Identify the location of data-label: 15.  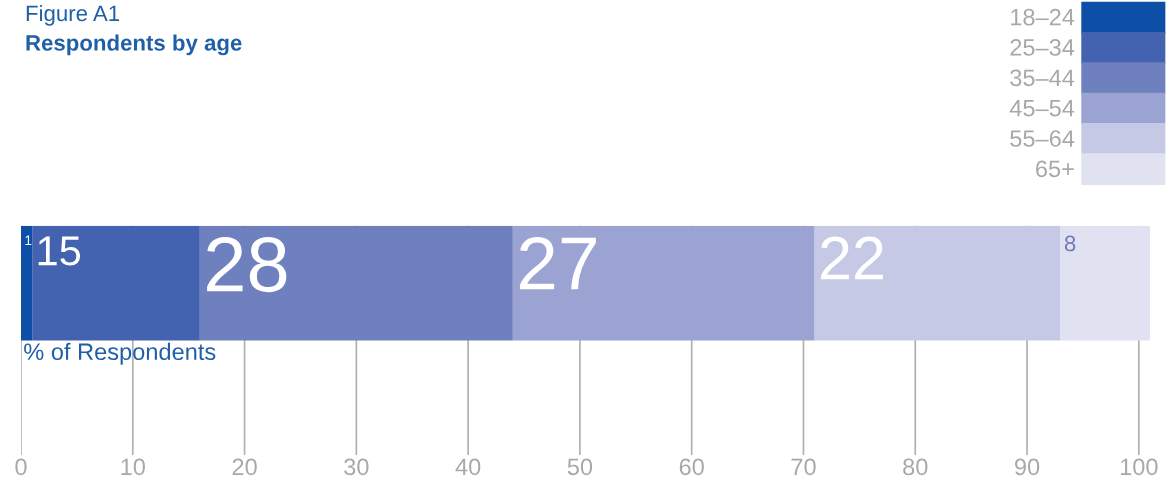
(59, 251).